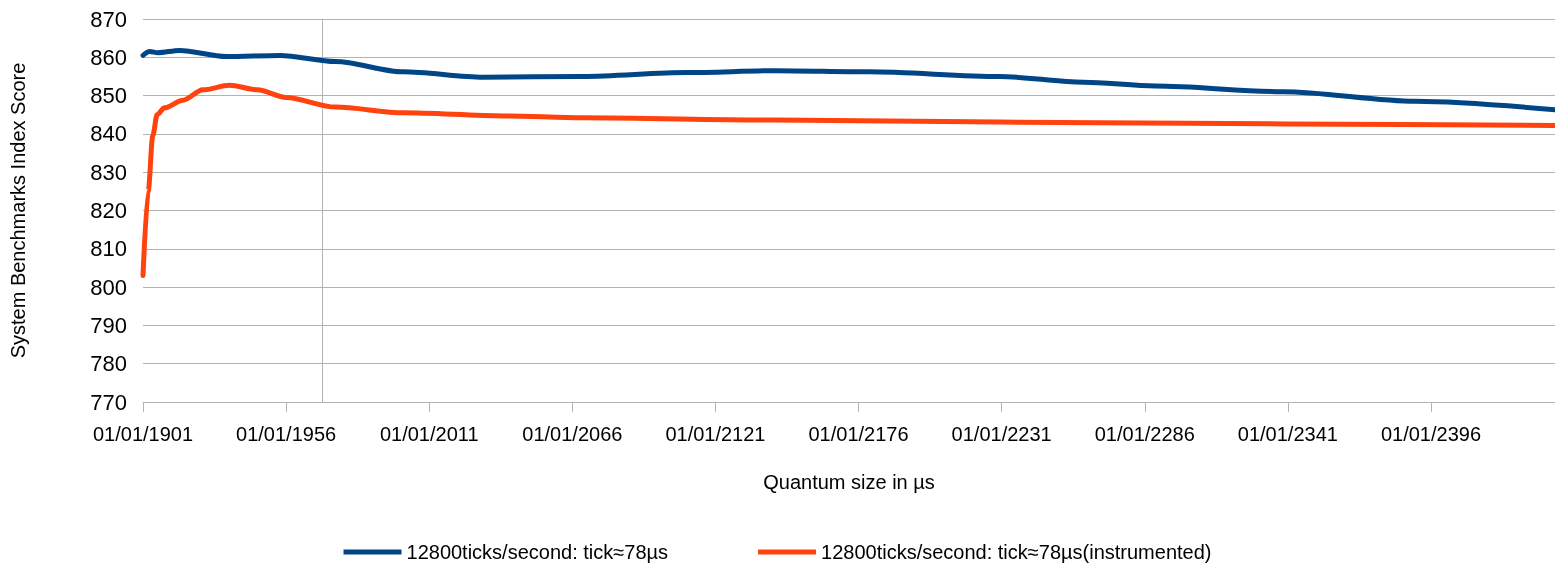 Image resolution: width=1555 pixels, height=573 pixels. Describe the element at coordinates (1431, 434) in the screenshot. I see `x-tick-label: 01/01/2396` at that location.